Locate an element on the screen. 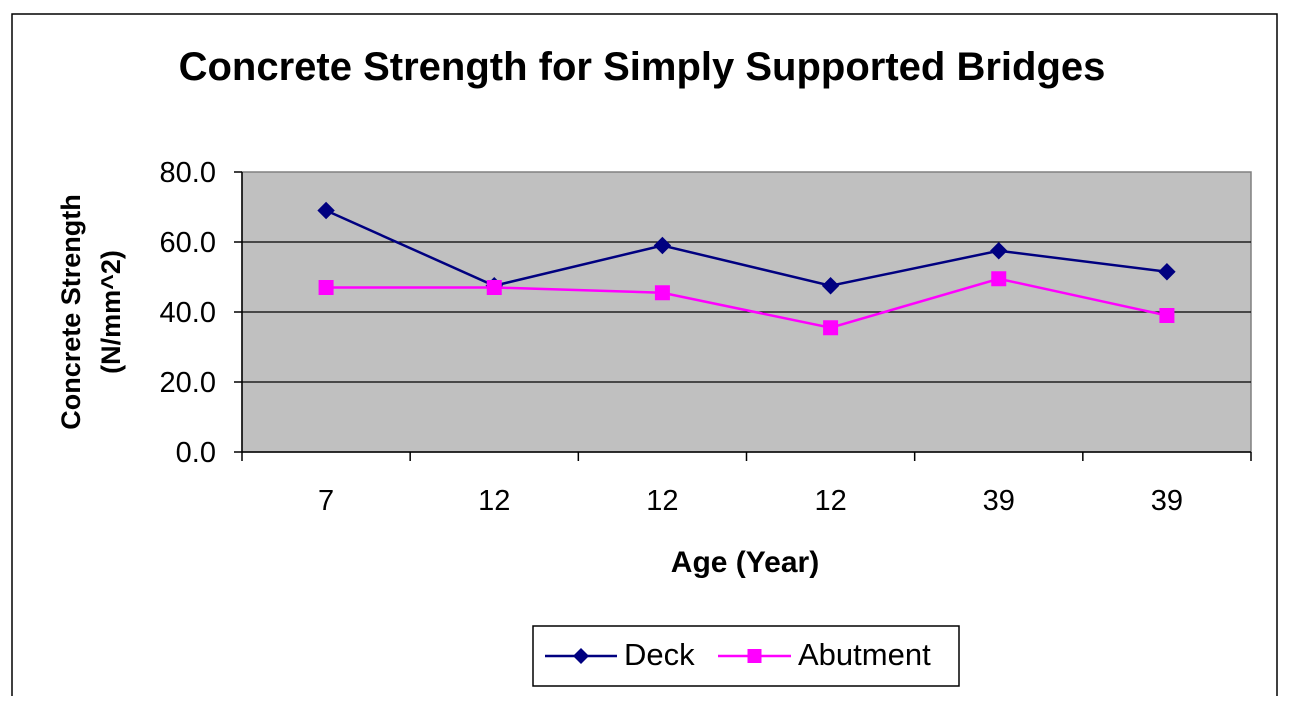 The height and width of the screenshot is (701, 1290). y-tick-label: 20.0 is located at coordinates (188, 383).